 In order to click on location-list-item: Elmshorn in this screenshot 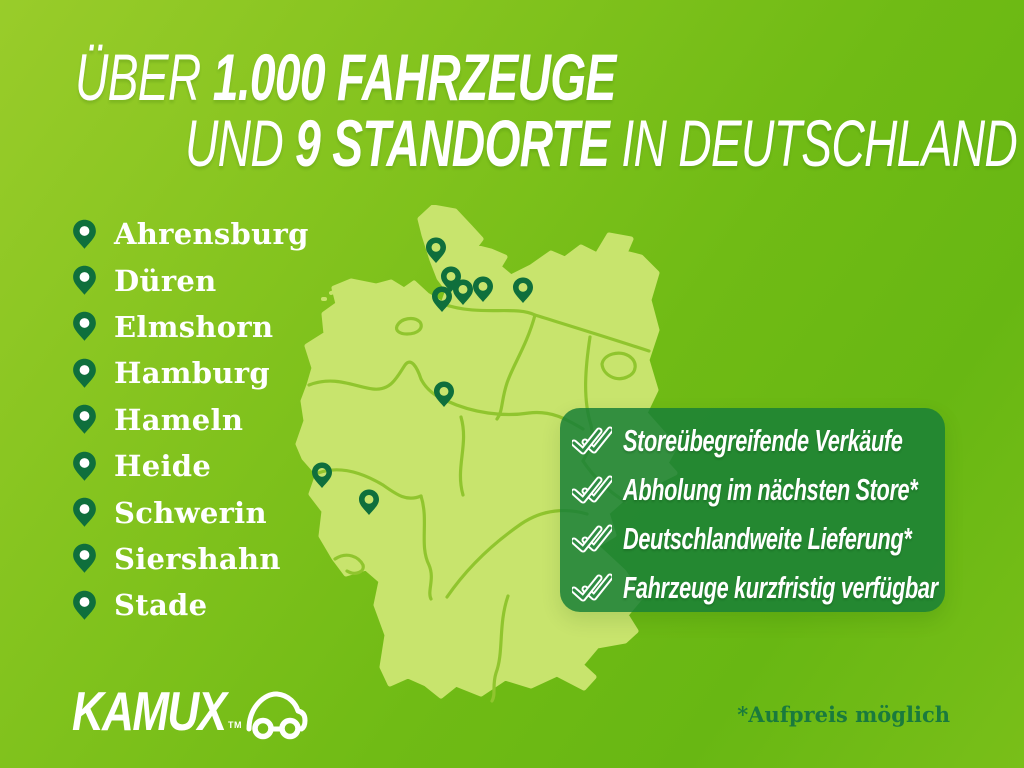, I will do `click(190, 327)`.